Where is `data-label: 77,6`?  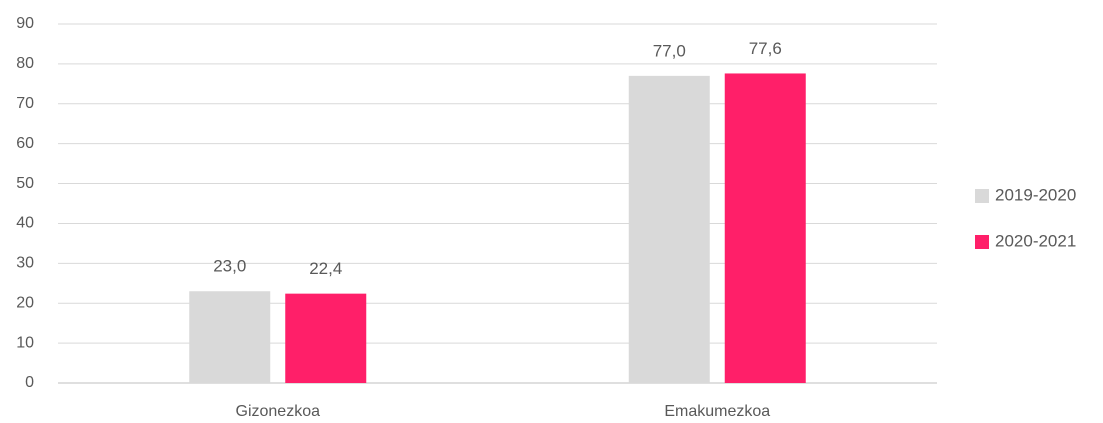 data-label: 77,6 is located at coordinates (765, 48).